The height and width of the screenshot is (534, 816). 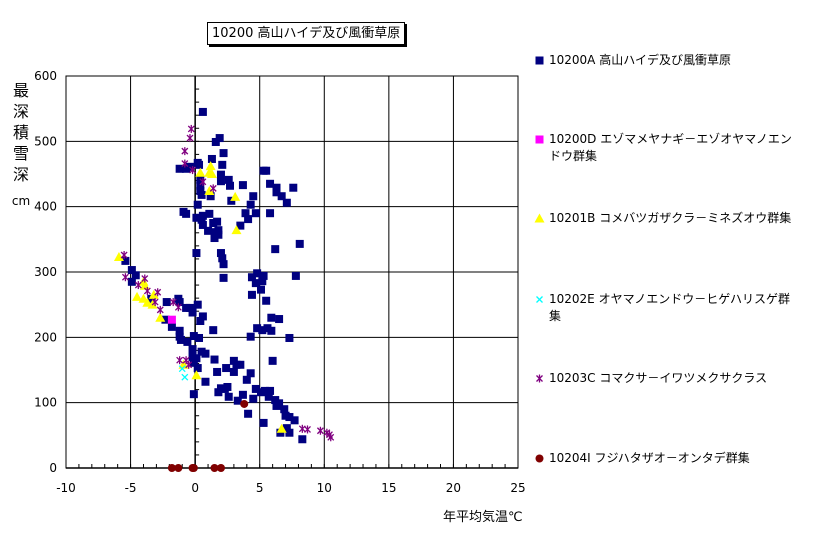 What do you see at coordinates (640, 60) in the screenshot?
I see `legend-label: 10200A 高山ハイデ及び風衝草原` at bounding box center [640, 60].